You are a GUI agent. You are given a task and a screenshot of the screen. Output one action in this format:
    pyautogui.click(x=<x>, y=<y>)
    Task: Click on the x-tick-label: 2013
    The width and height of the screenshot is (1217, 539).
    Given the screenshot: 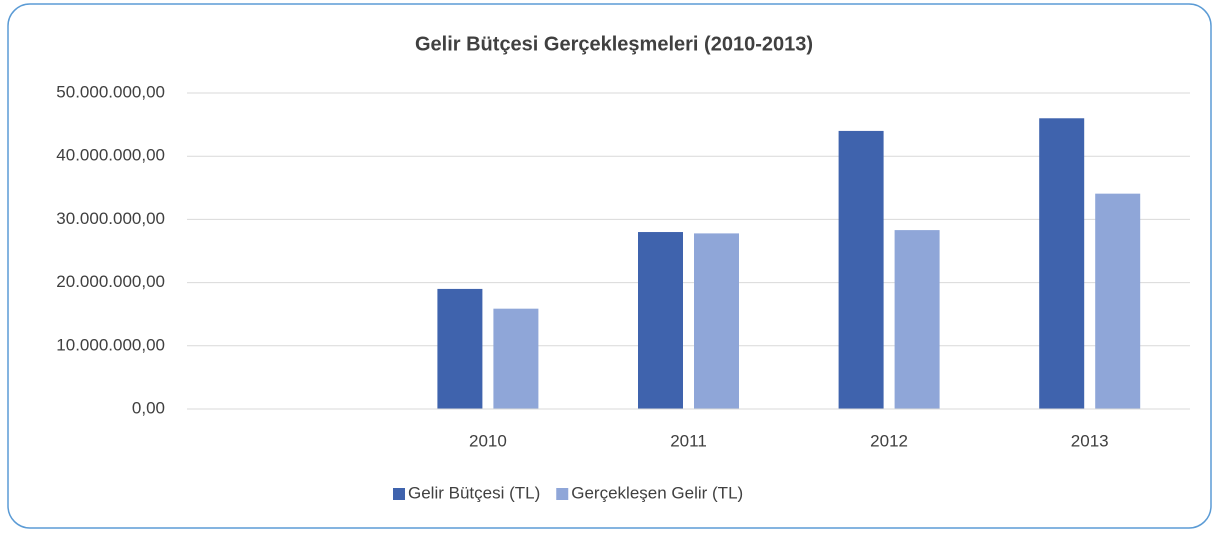 What is the action you would take?
    pyautogui.click(x=1090, y=440)
    